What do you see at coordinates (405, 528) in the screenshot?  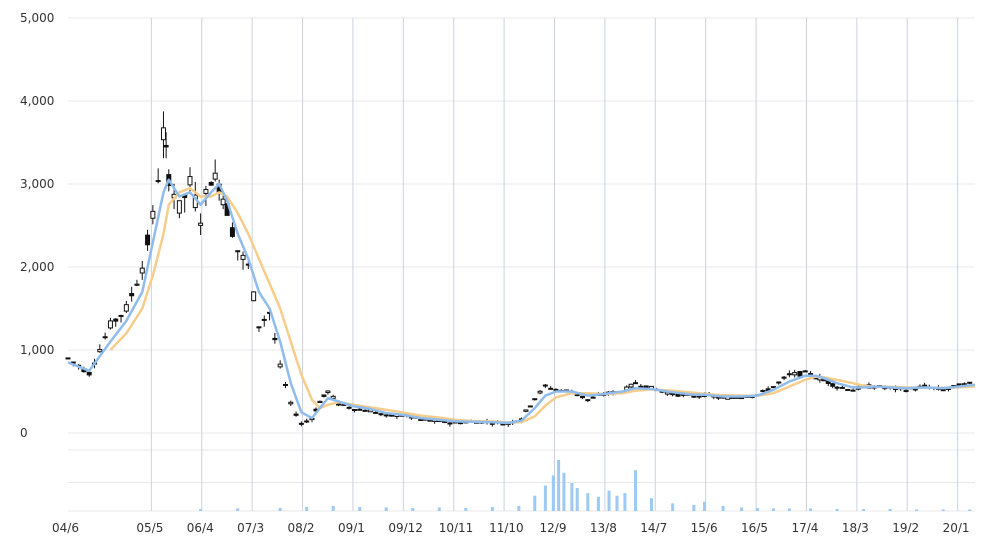 I see `x-tick-label: 09/12` at bounding box center [405, 528].